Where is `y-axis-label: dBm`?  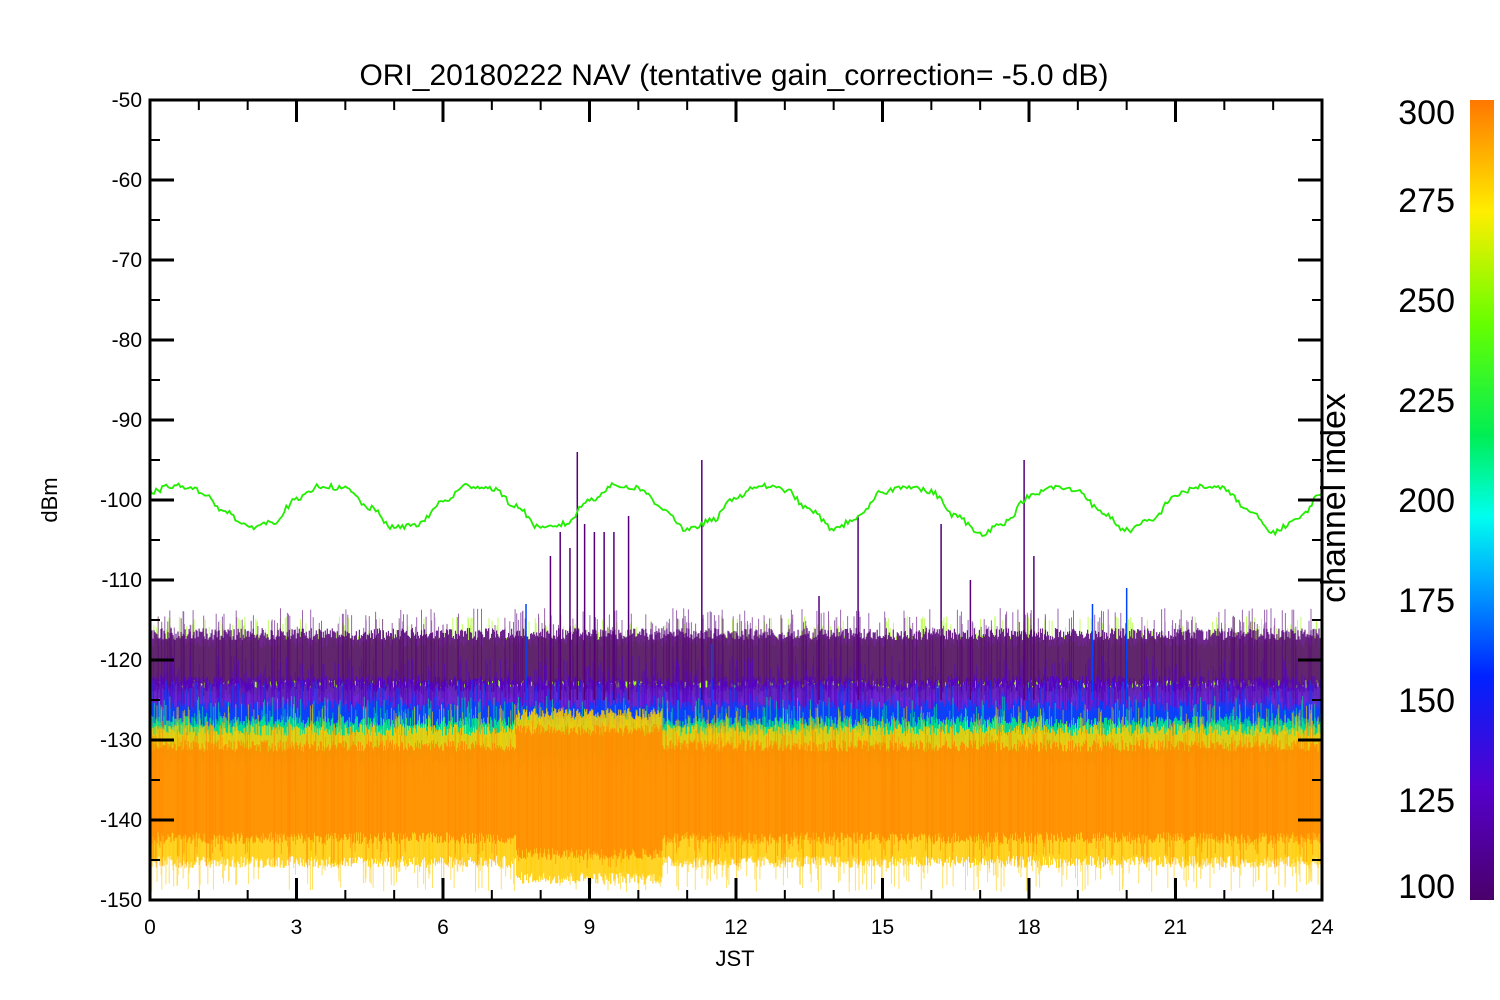
y-axis-label: dBm is located at coordinates (49, 499).